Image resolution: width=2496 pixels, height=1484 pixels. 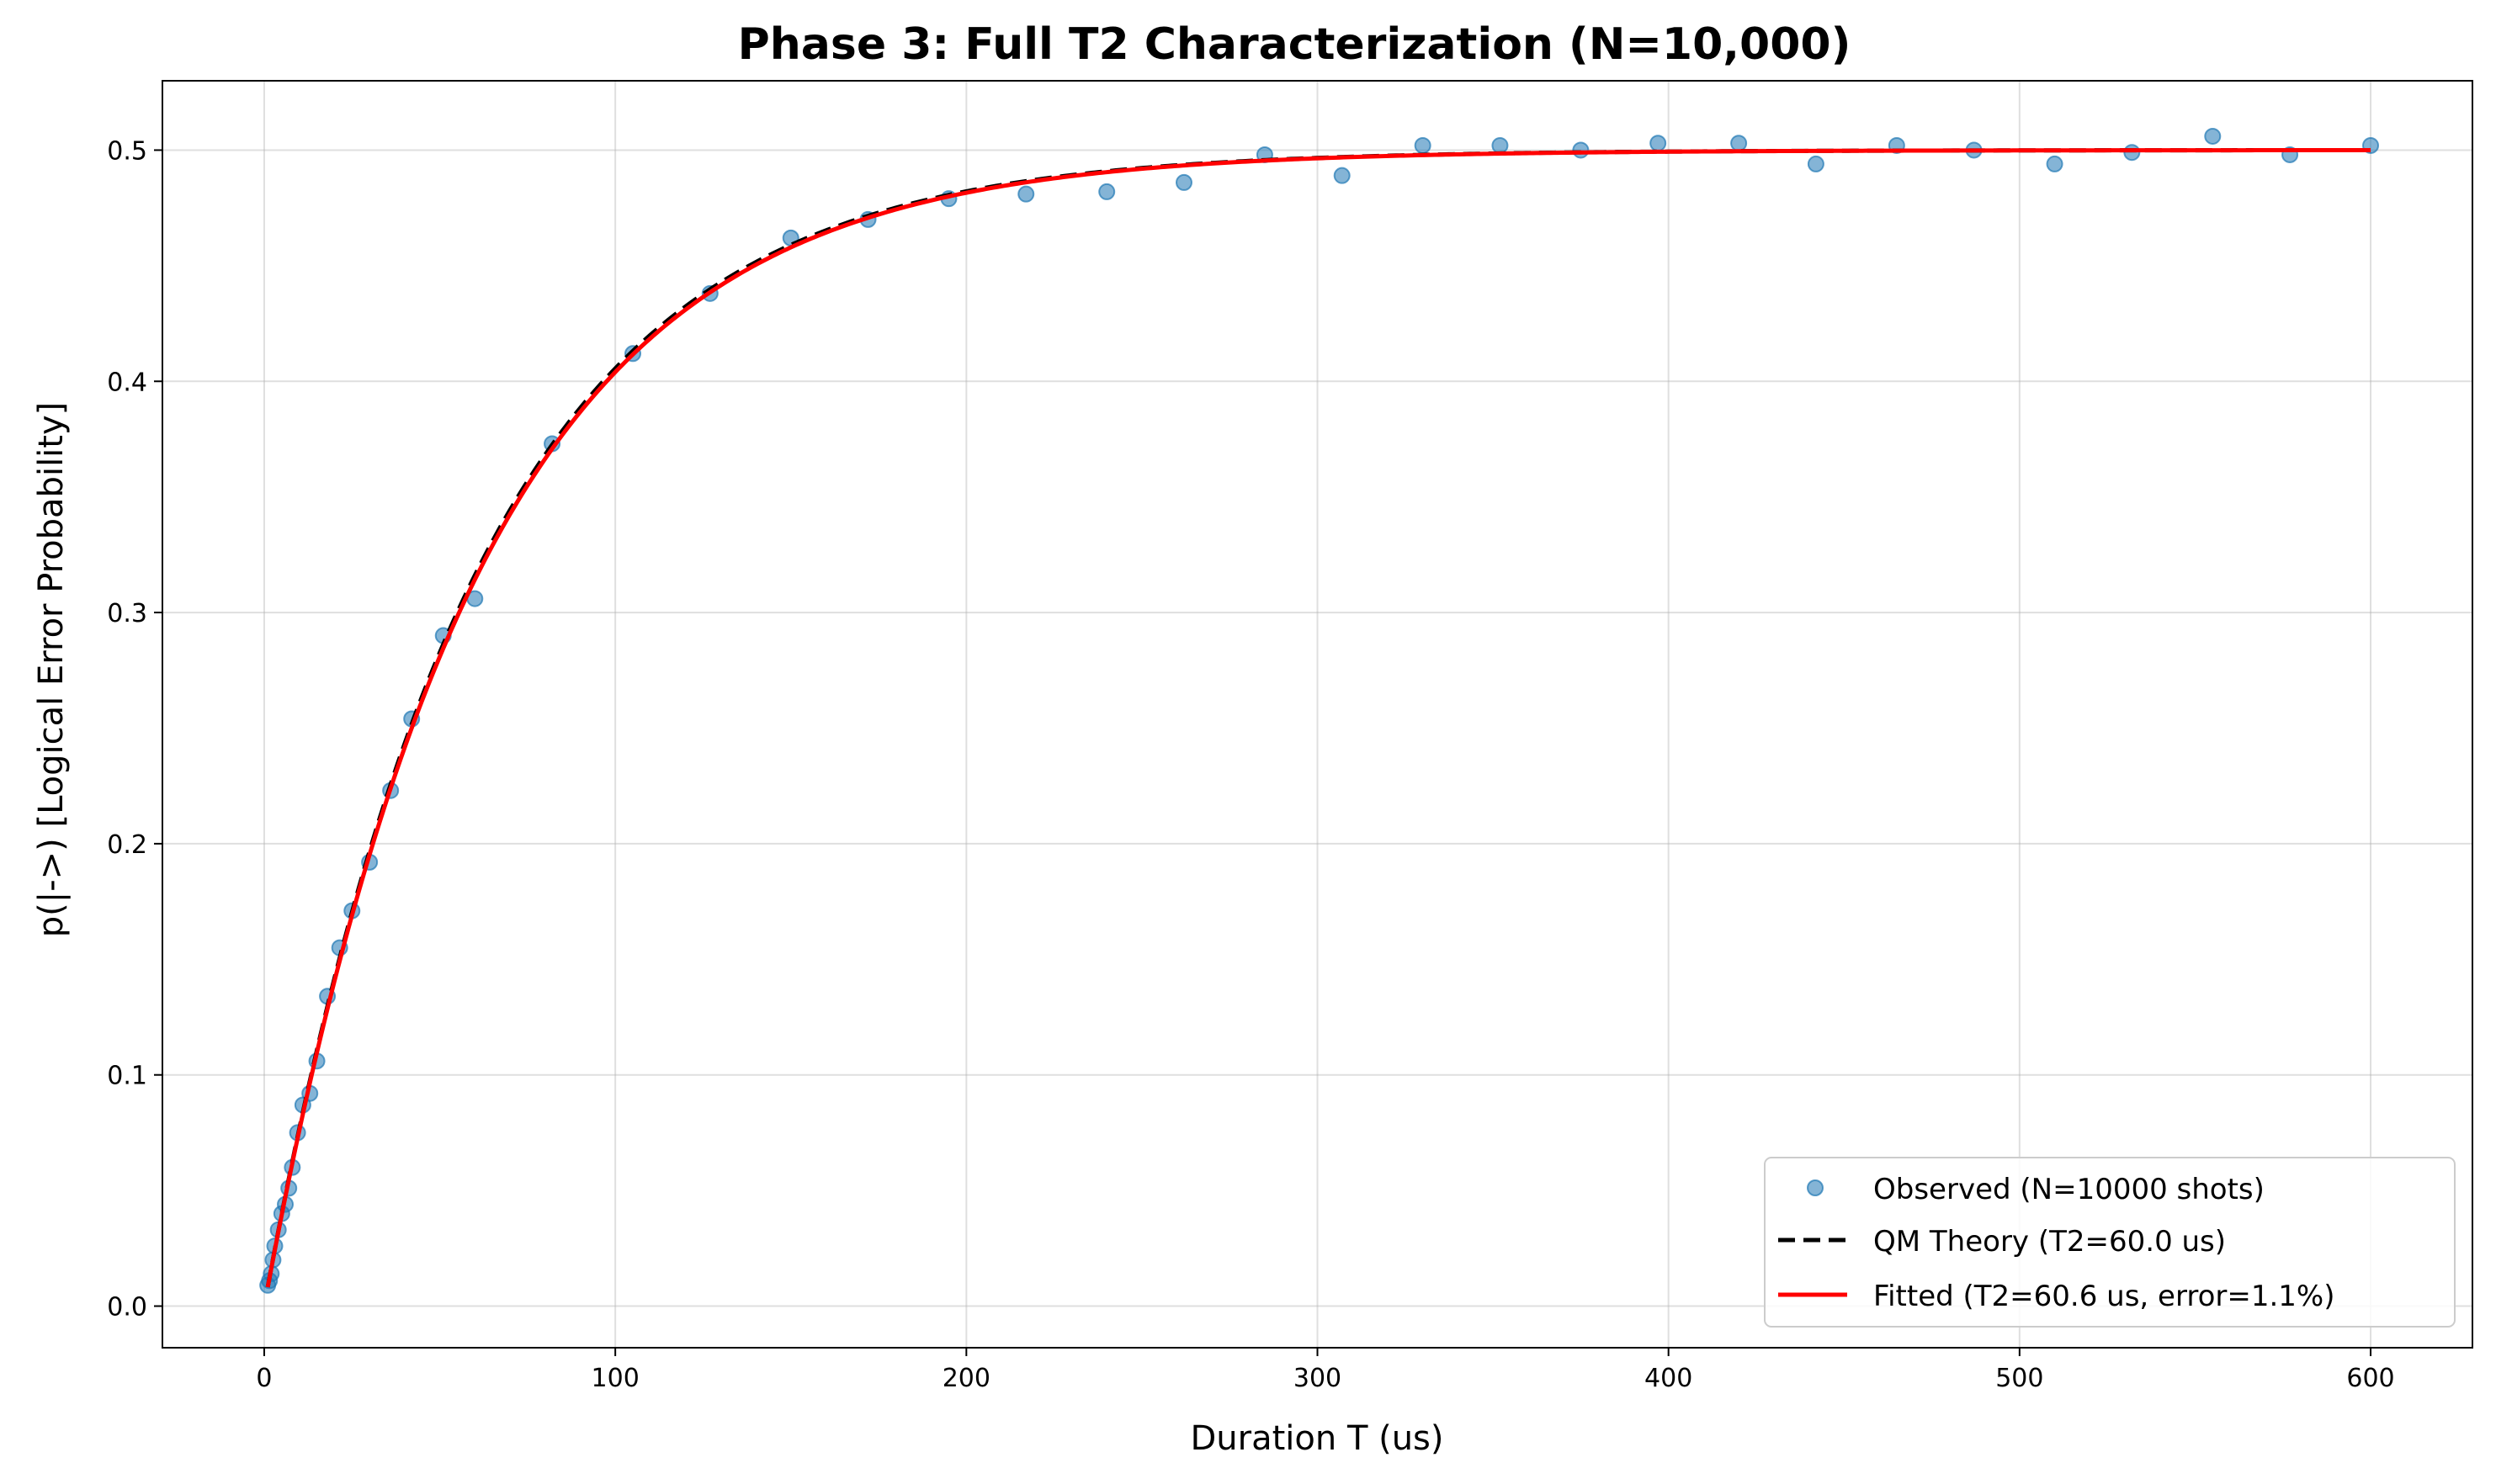 I want to click on y-axis-label: p(|->) [Logical Error Probability], so click(x=51, y=670).